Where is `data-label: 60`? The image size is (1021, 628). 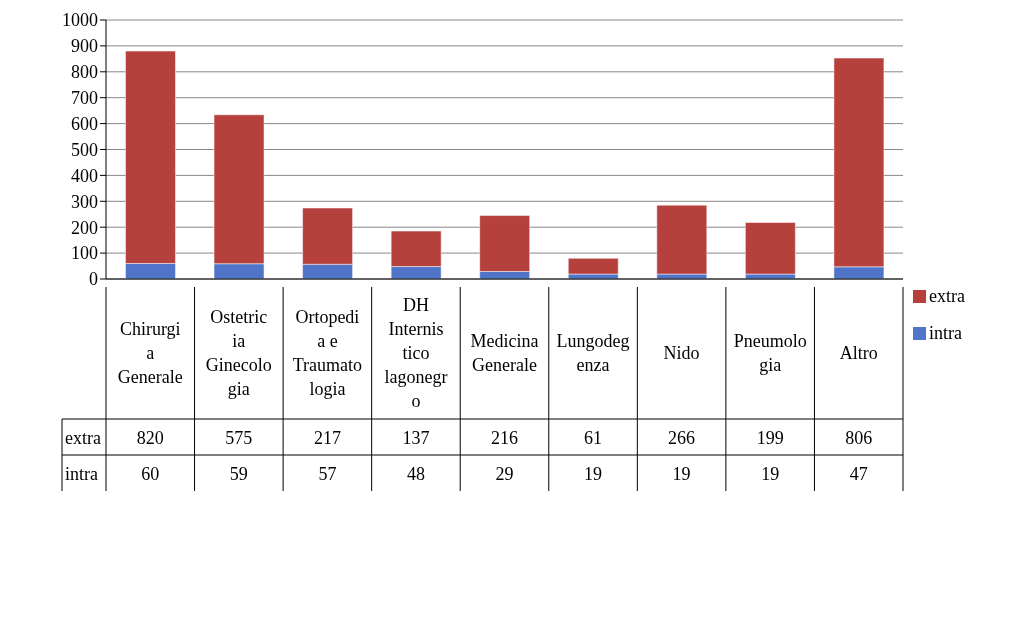 data-label: 60 is located at coordinates (150, 474).